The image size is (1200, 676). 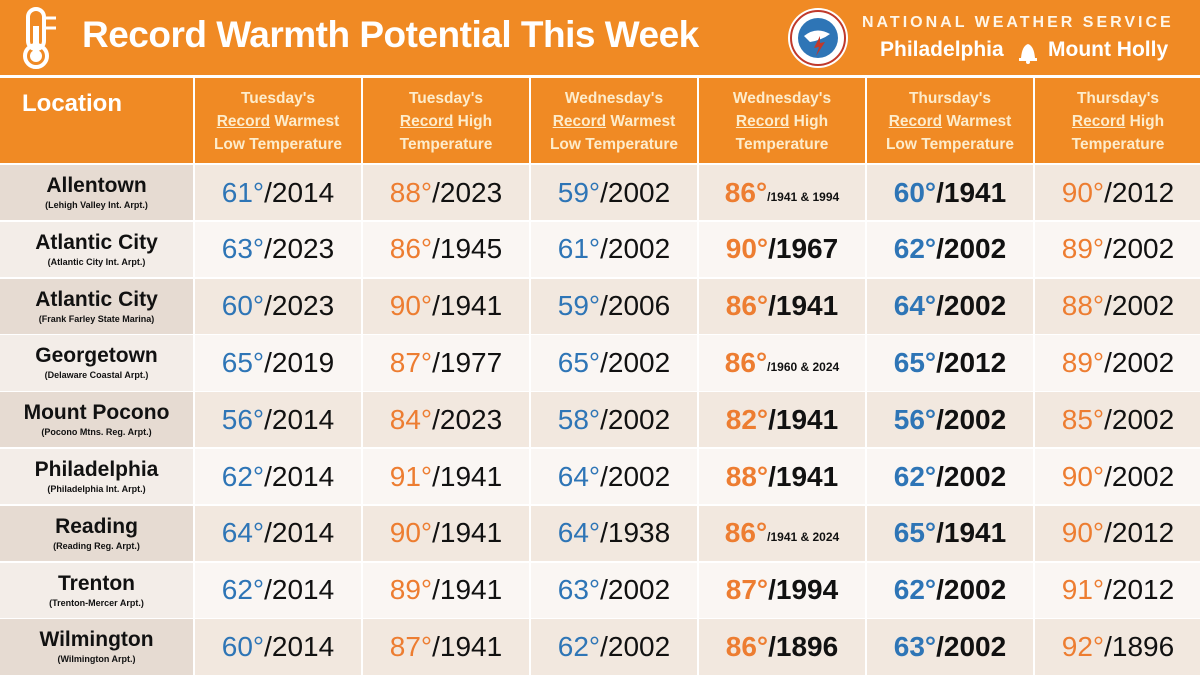 I want to click on record-temp: 85°, so click(x=1083, y=419).